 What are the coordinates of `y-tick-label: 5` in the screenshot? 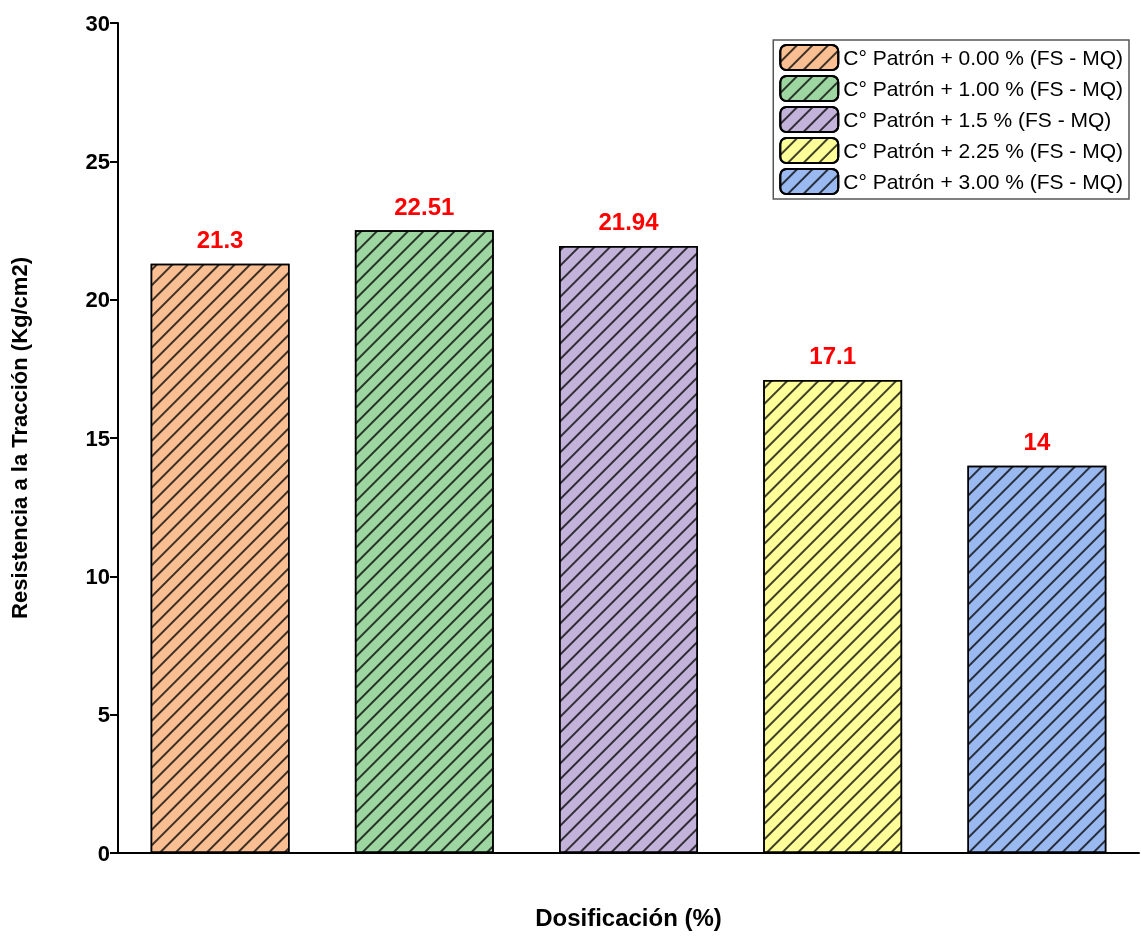 It's located at (103, 715).